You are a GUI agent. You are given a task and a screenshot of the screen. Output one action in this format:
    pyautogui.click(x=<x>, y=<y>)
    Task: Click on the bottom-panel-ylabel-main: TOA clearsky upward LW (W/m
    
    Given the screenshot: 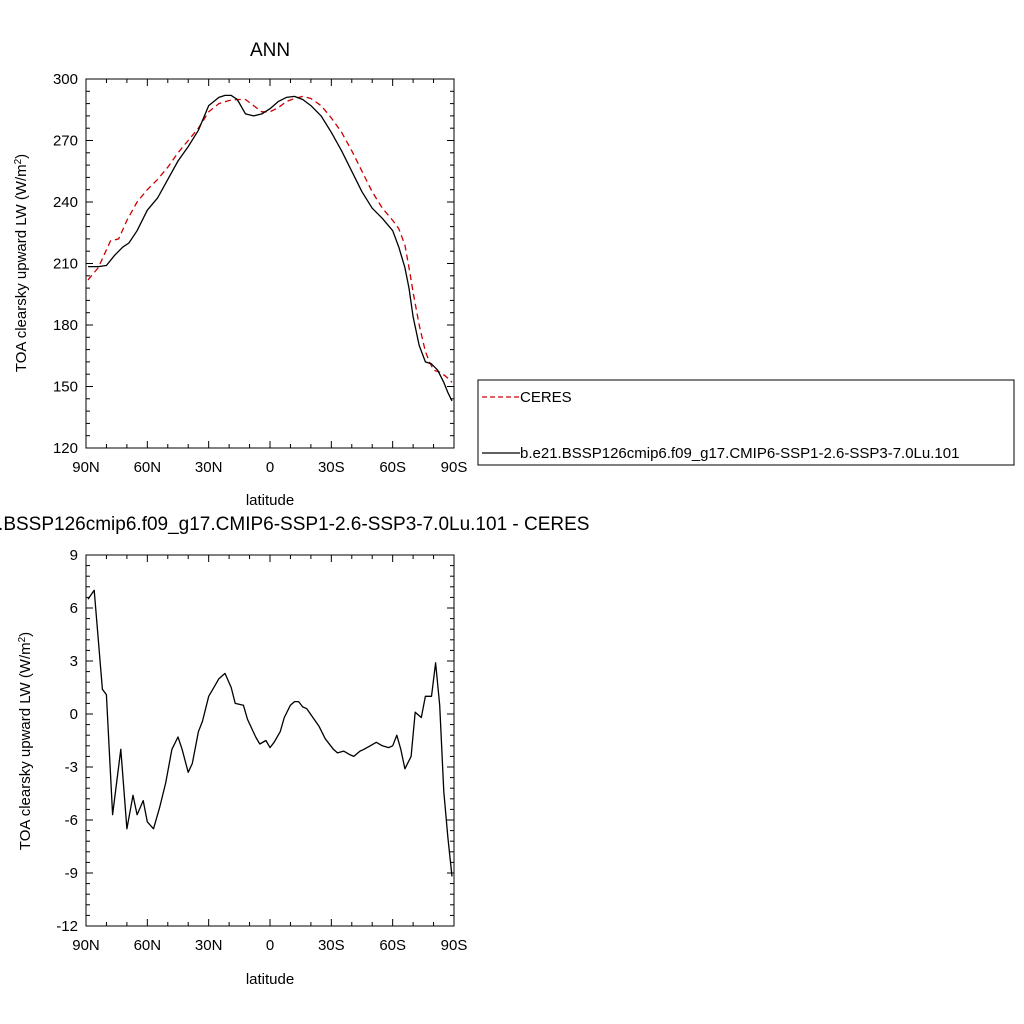 What is the action you would take?
    pyautogui.click(x=25, y=746)
    